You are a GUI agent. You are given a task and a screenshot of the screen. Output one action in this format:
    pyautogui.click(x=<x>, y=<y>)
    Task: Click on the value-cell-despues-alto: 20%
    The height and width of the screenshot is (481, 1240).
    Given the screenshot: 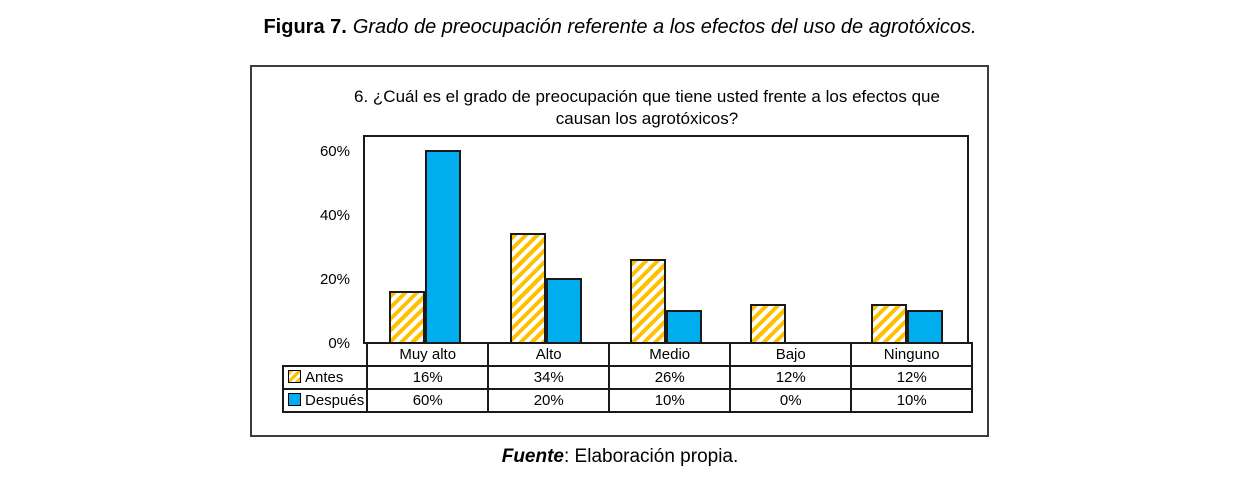 What is the action you would take?
    pyautogui.click(x=549, y=400)
    